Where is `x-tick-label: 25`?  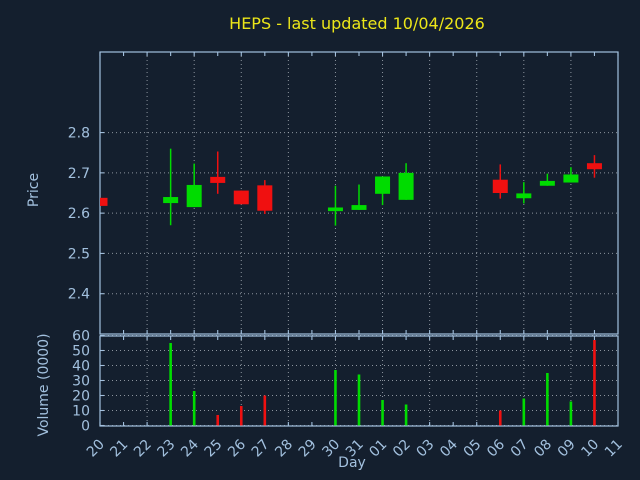
x-tick-label: 25 is located at coordinates (214, 449).